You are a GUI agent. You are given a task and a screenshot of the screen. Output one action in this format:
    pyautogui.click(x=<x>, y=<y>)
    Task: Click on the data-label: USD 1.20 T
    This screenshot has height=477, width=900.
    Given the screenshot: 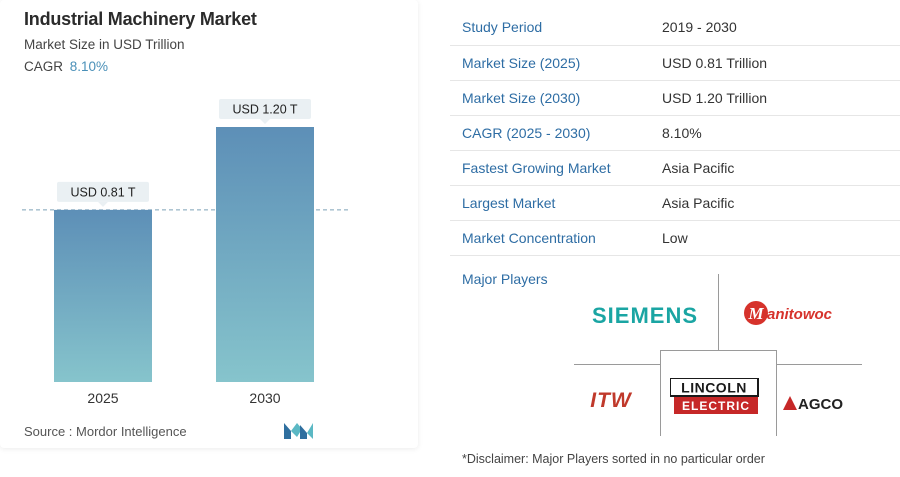 What is the action you would take?
    pyautogui.click(x=264, y=110)
    